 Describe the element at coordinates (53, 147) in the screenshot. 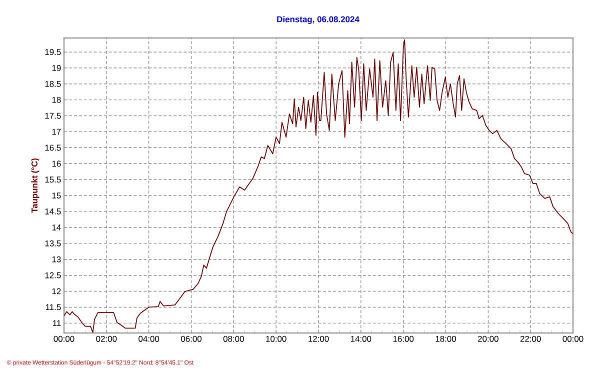

I see `y-tick-label: 16.5` at that location.